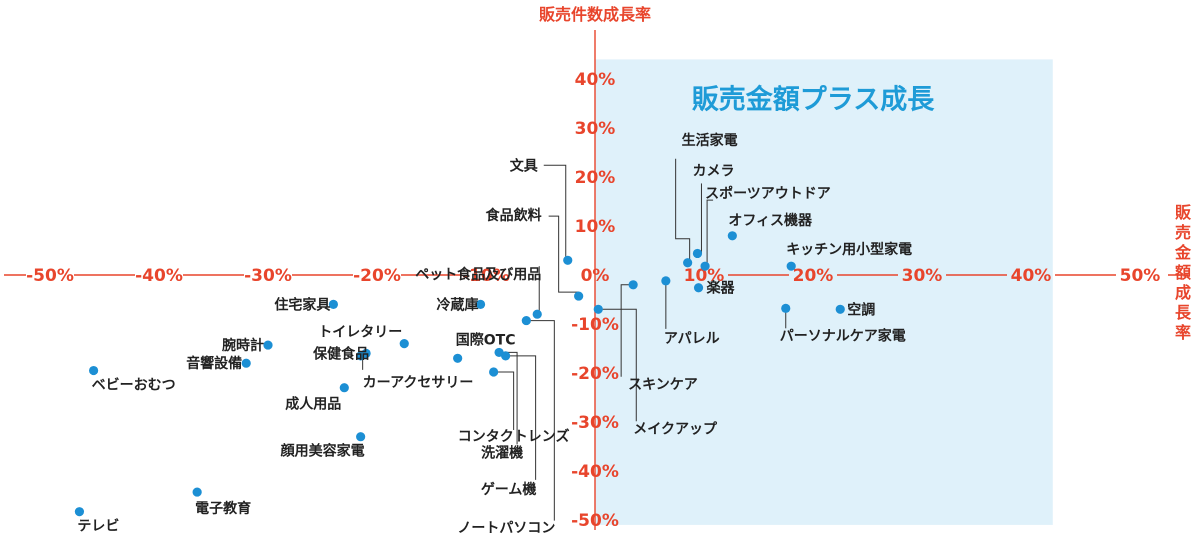 This screenshot has height=546, width=1200. Describe the element at coordinates (502, 452) in the screenshot. I see `point-label: 洗濯機` at that location.